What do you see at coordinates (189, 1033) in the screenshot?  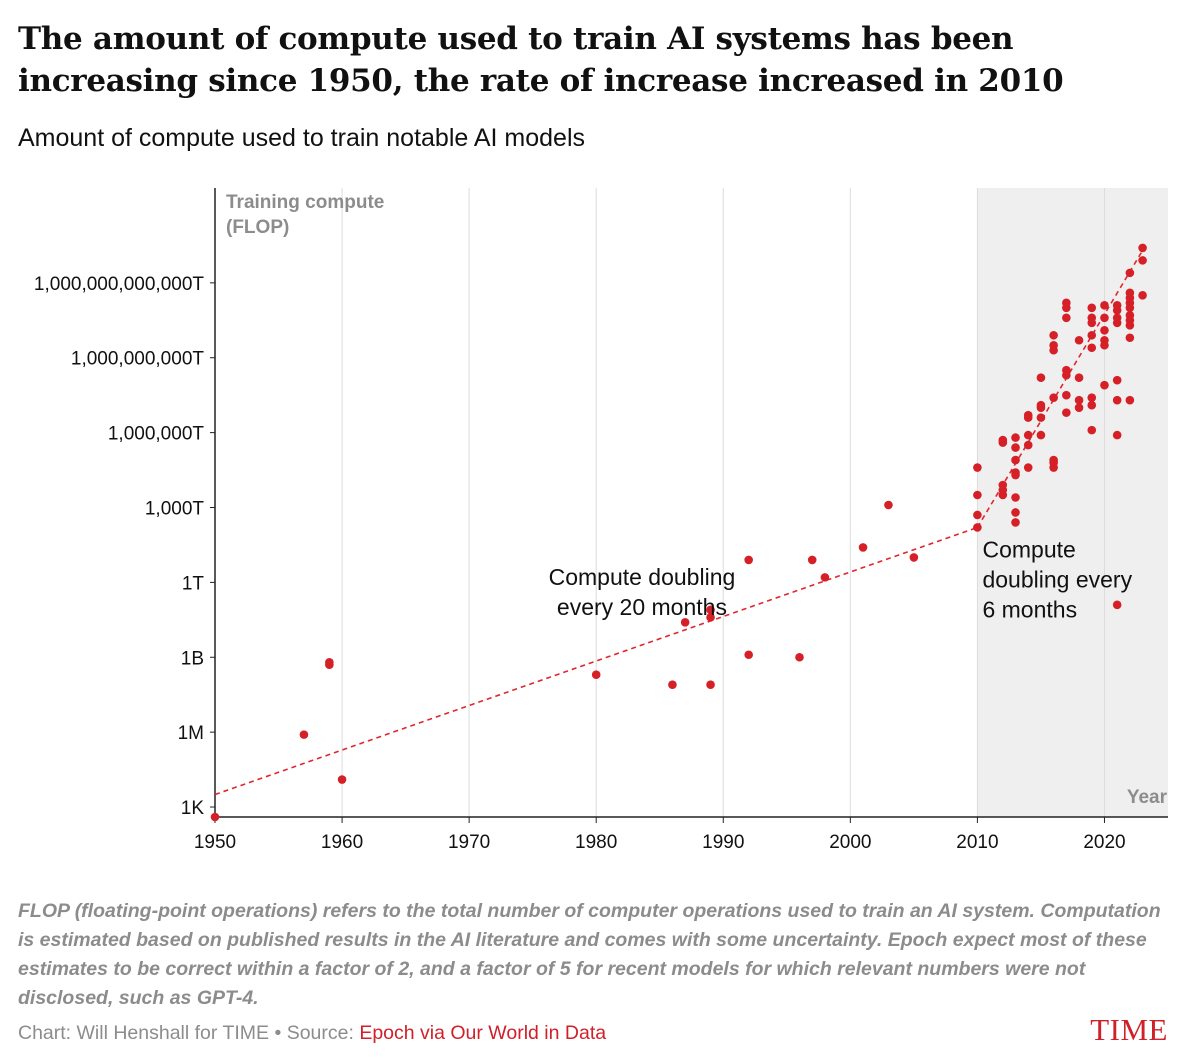 I see `credit-text: Chart: Will Henshall for TIME • Source:` at bounding box center [189, 1033].